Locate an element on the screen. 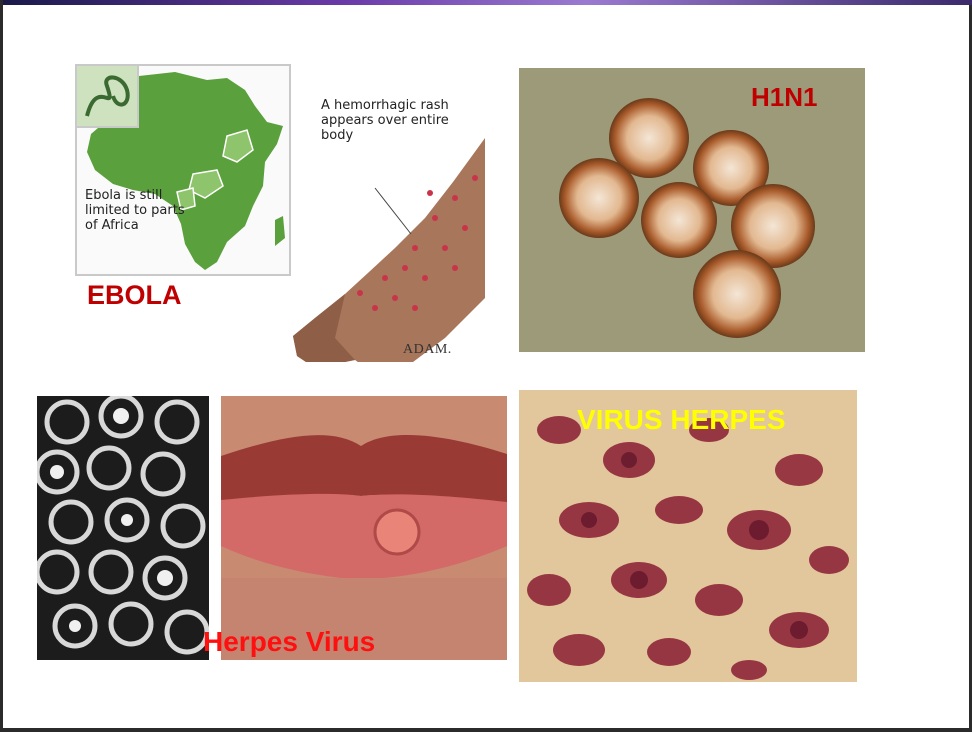 This screenshot has height=732, width=972. herpes-virions is located at coordinates (123, 525).